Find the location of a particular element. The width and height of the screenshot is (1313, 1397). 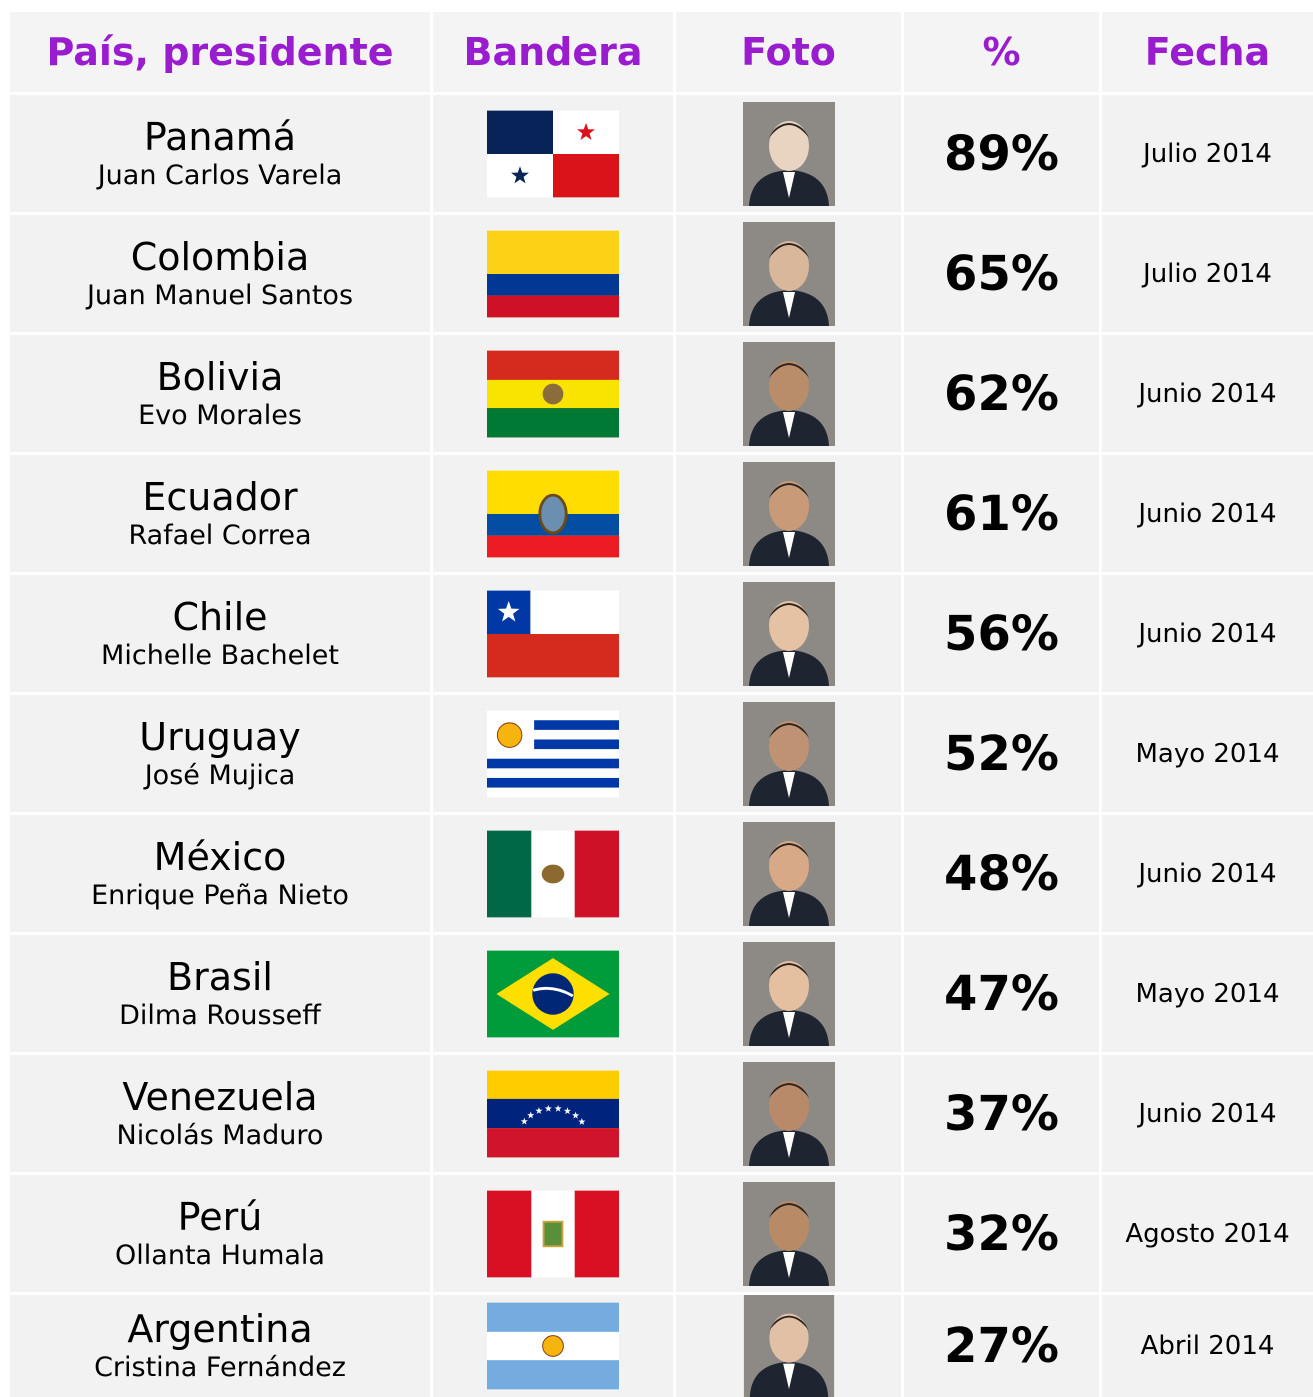

percent: 62% is located at coordinates (1001, 393).